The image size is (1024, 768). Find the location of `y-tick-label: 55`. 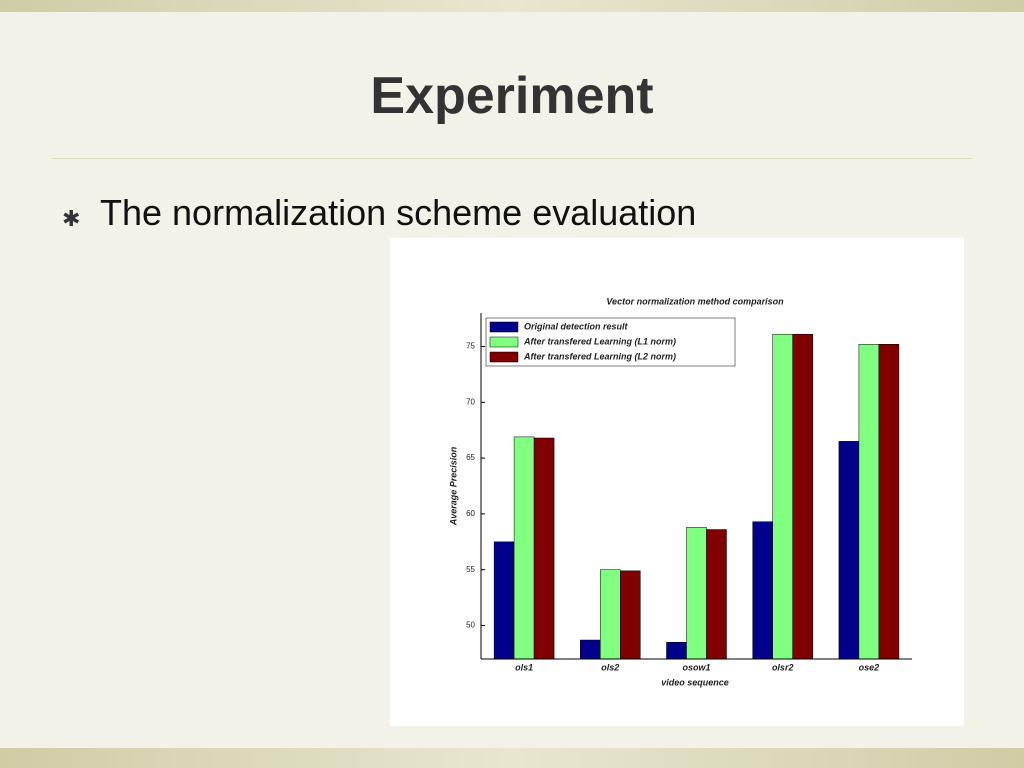

y-tick-label: 55 is located at coordinates (470, 569).